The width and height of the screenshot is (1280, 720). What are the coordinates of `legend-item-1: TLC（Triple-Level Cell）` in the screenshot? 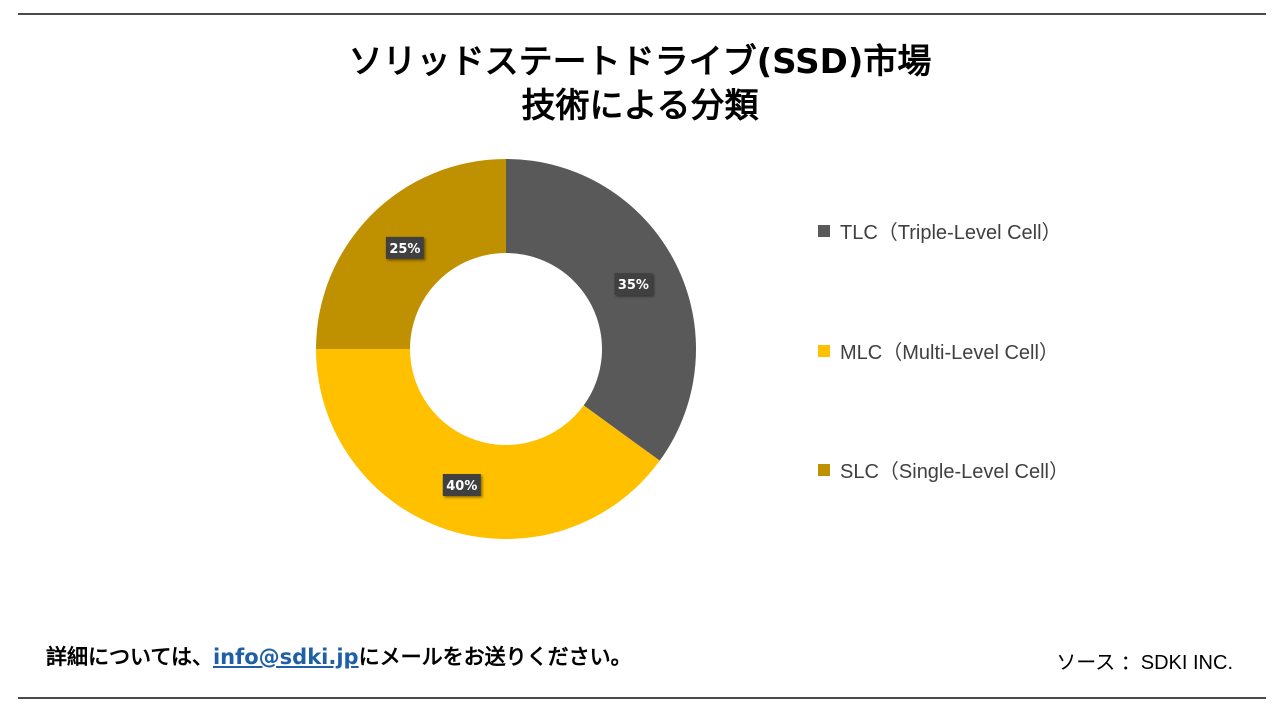 It's located at (940, 230).